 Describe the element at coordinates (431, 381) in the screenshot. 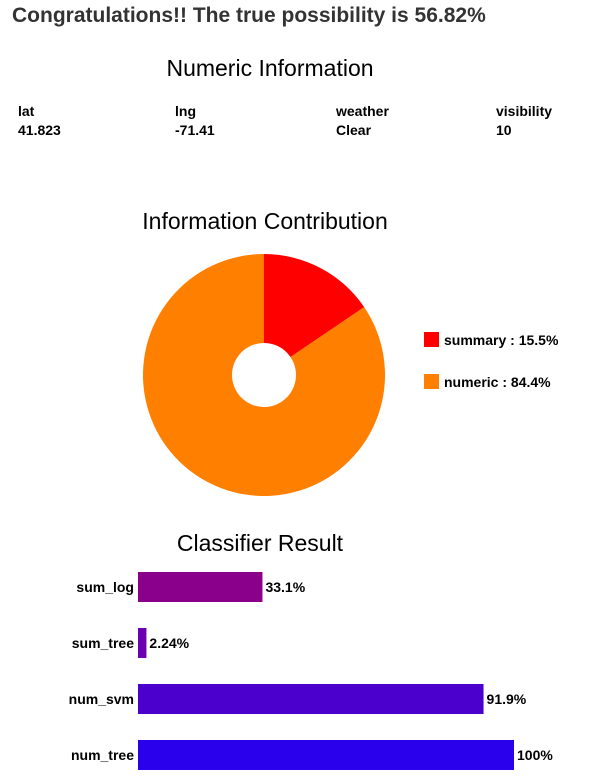

I see `legend-swatch-numeric` at that location.